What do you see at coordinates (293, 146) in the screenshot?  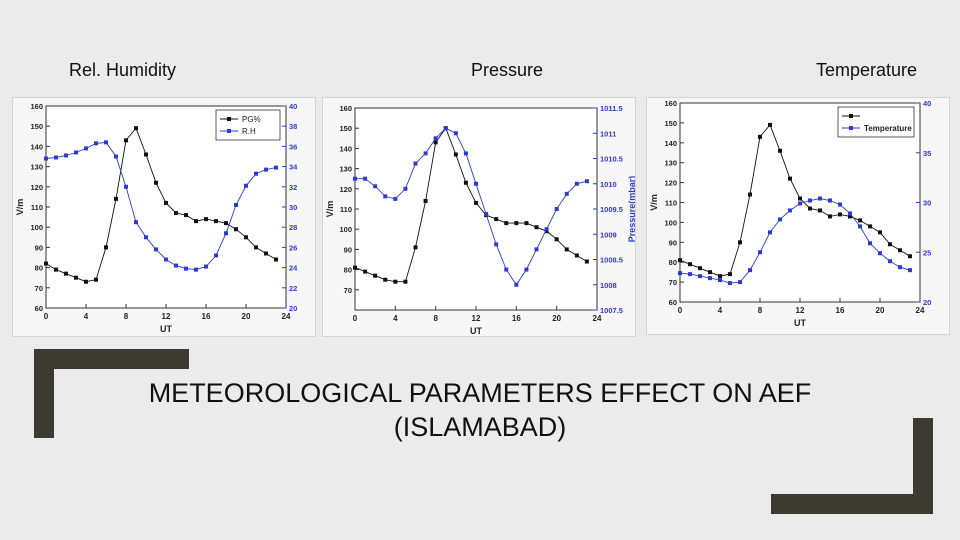 I see `y2-tick-label: 36` at bounding box center [293, 146].